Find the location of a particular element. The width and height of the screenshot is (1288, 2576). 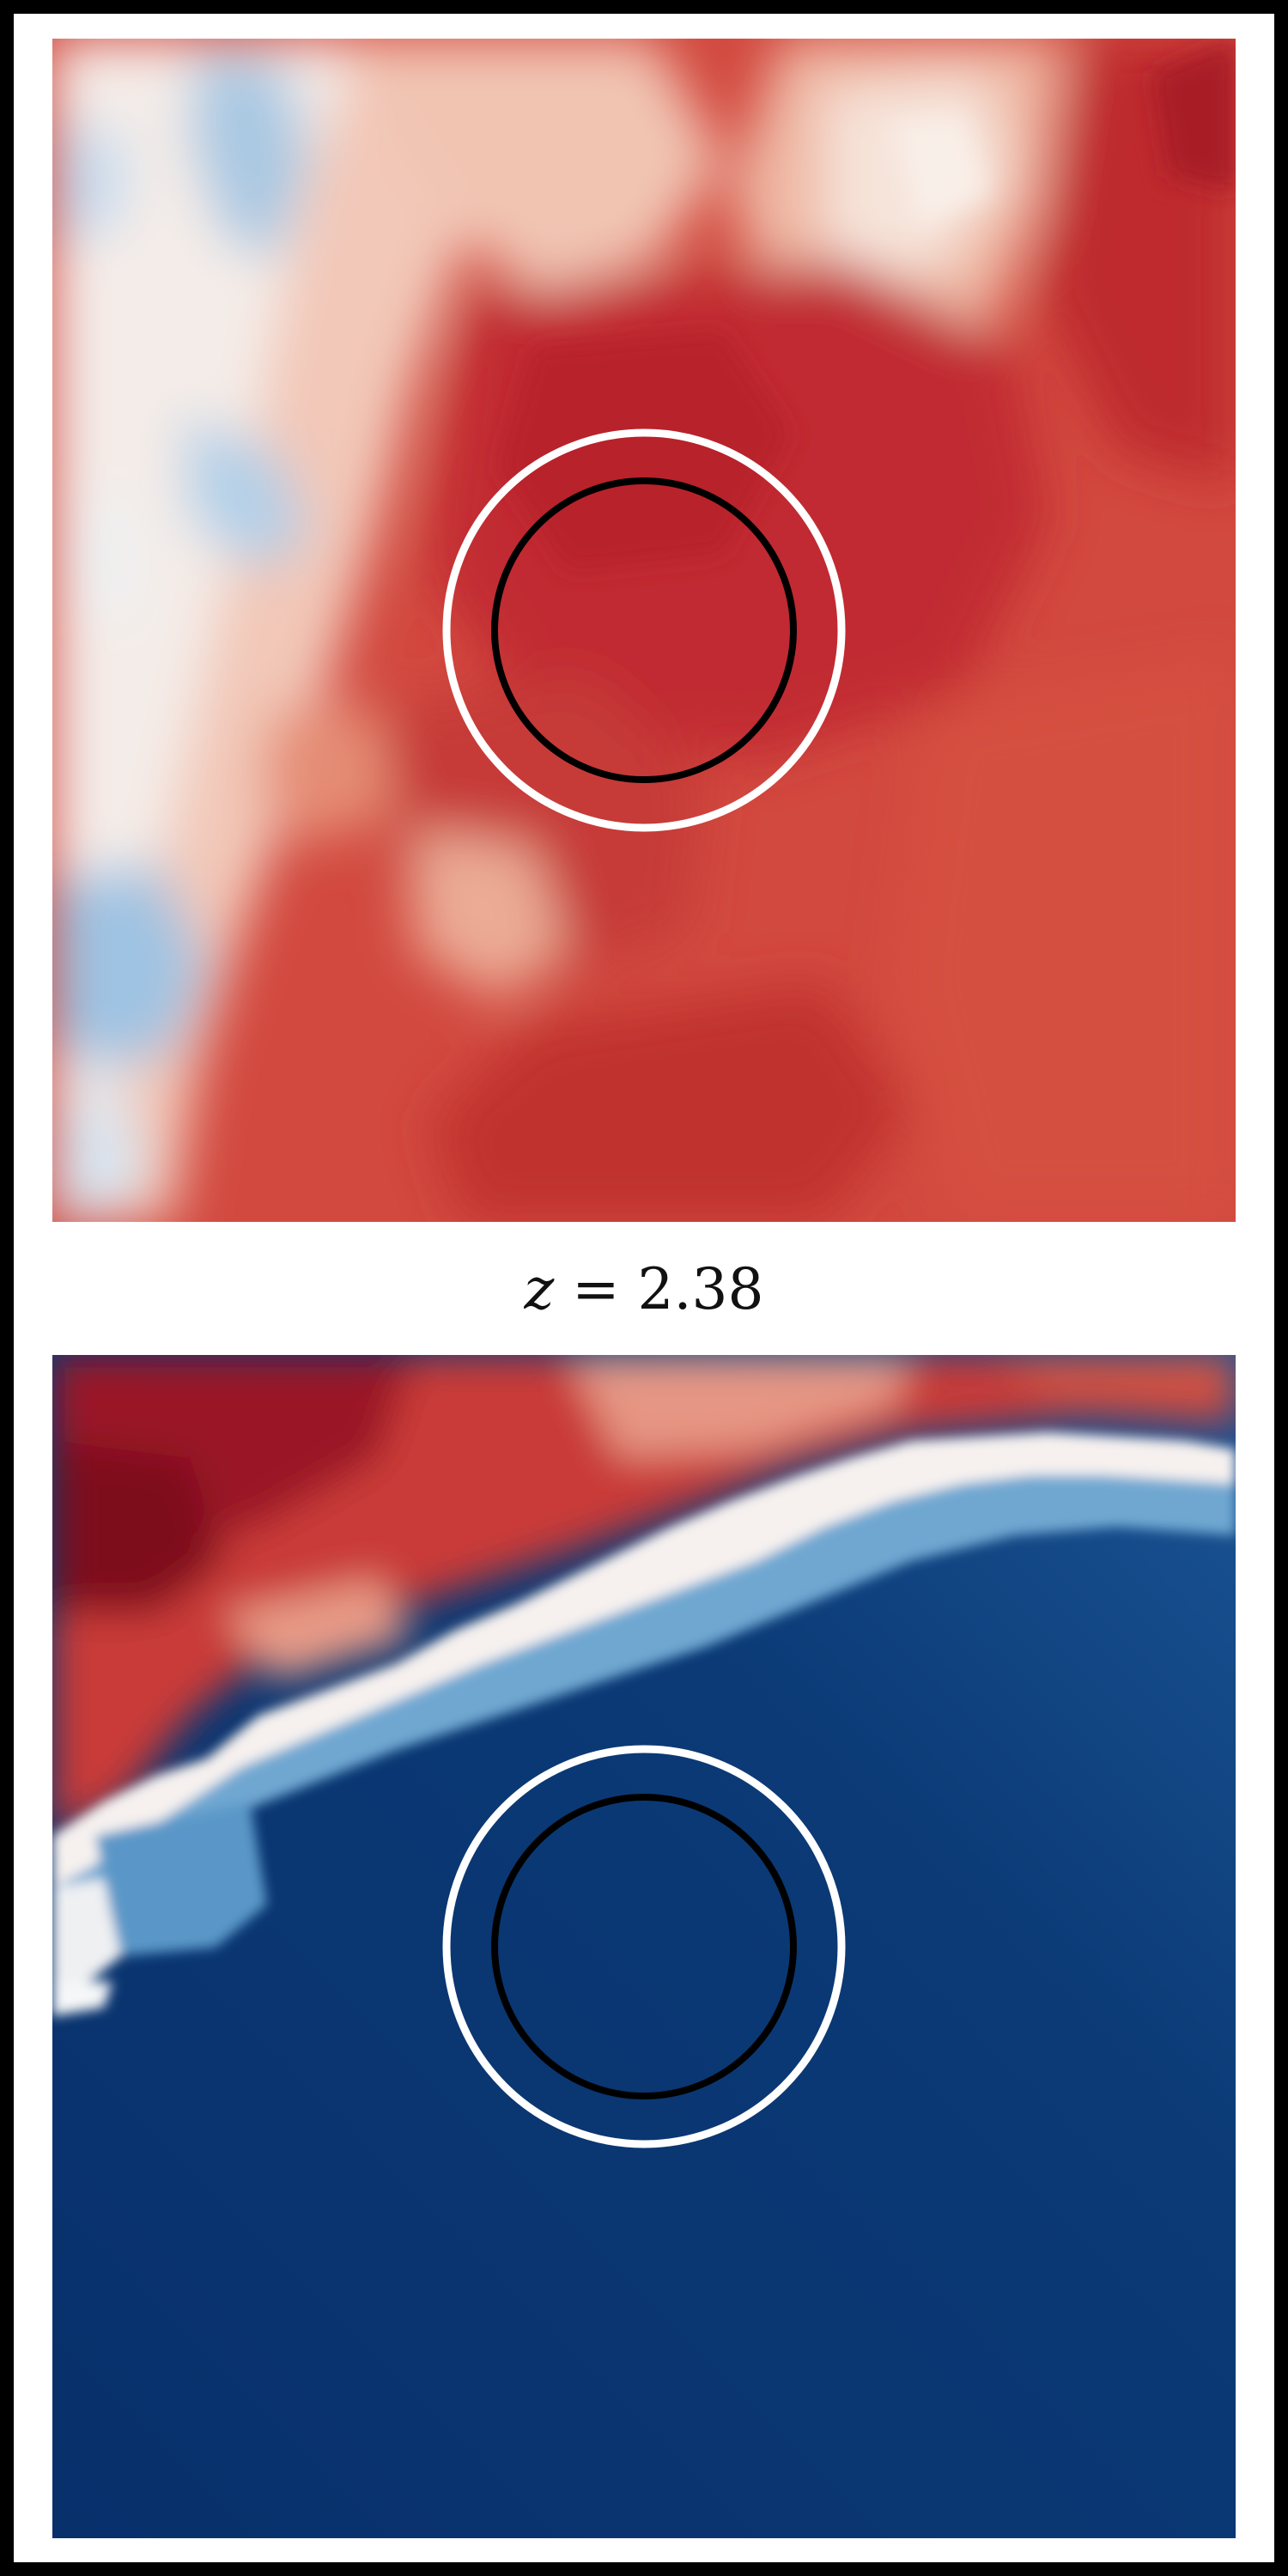

redshift-value: 2.38 is located at coordinates (700, 1289).